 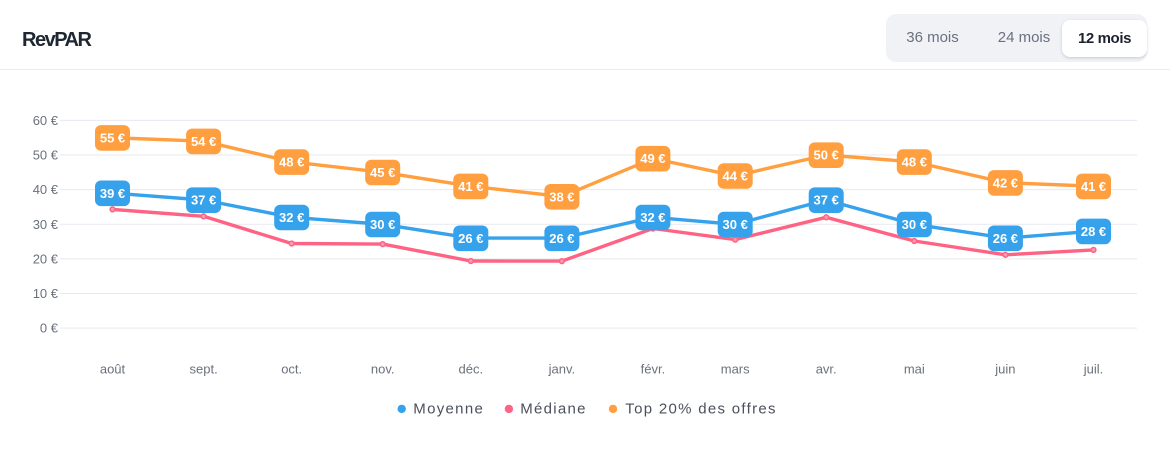 What do you see at coordinates (46, 293) in the screenshot?
I see `svg-text: 10 €` at bounding box center [46, 293].